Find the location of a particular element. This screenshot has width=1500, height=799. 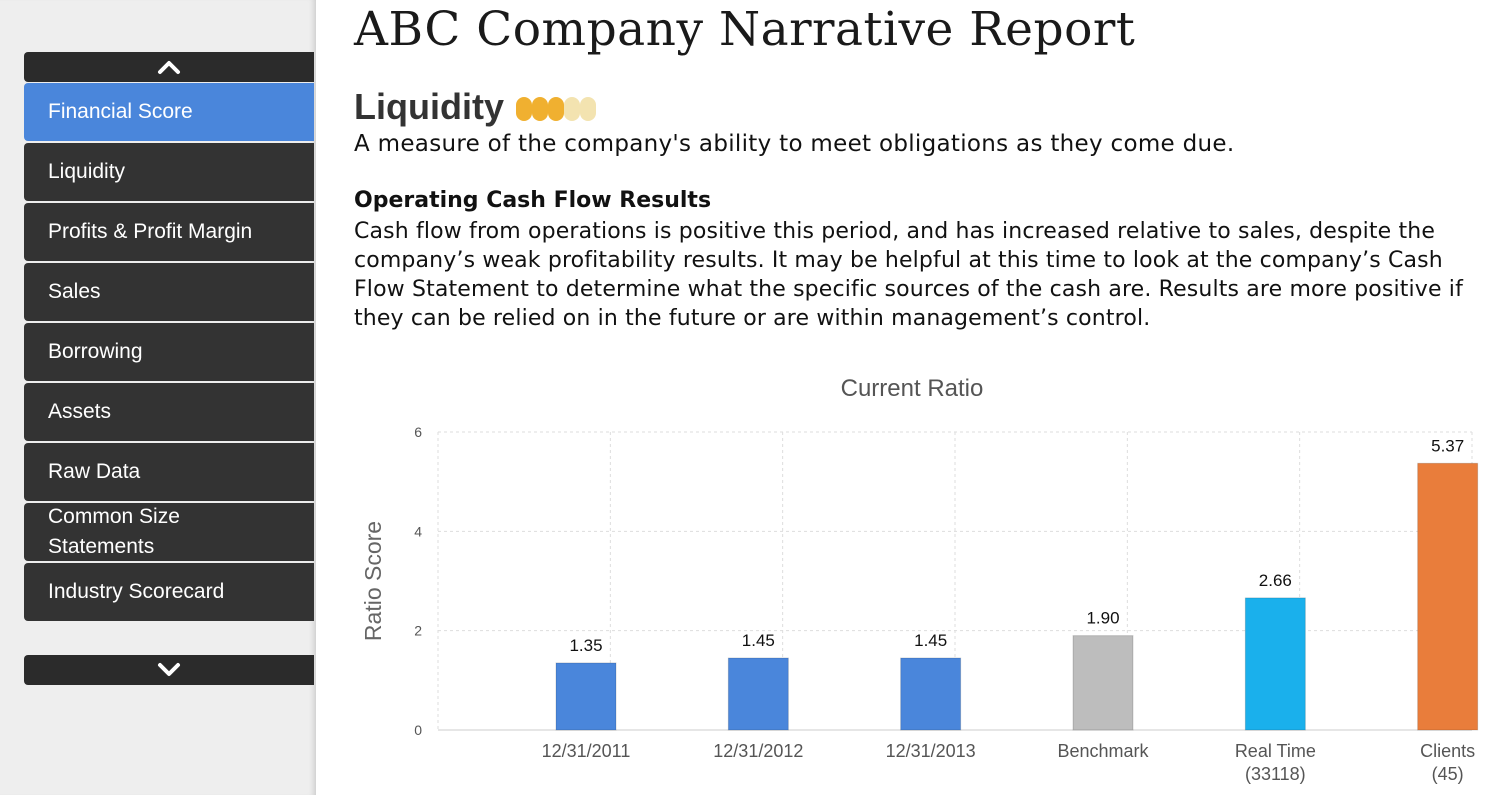

report-title: ABC Company Narrative Report is located at coordinates (745, 29).